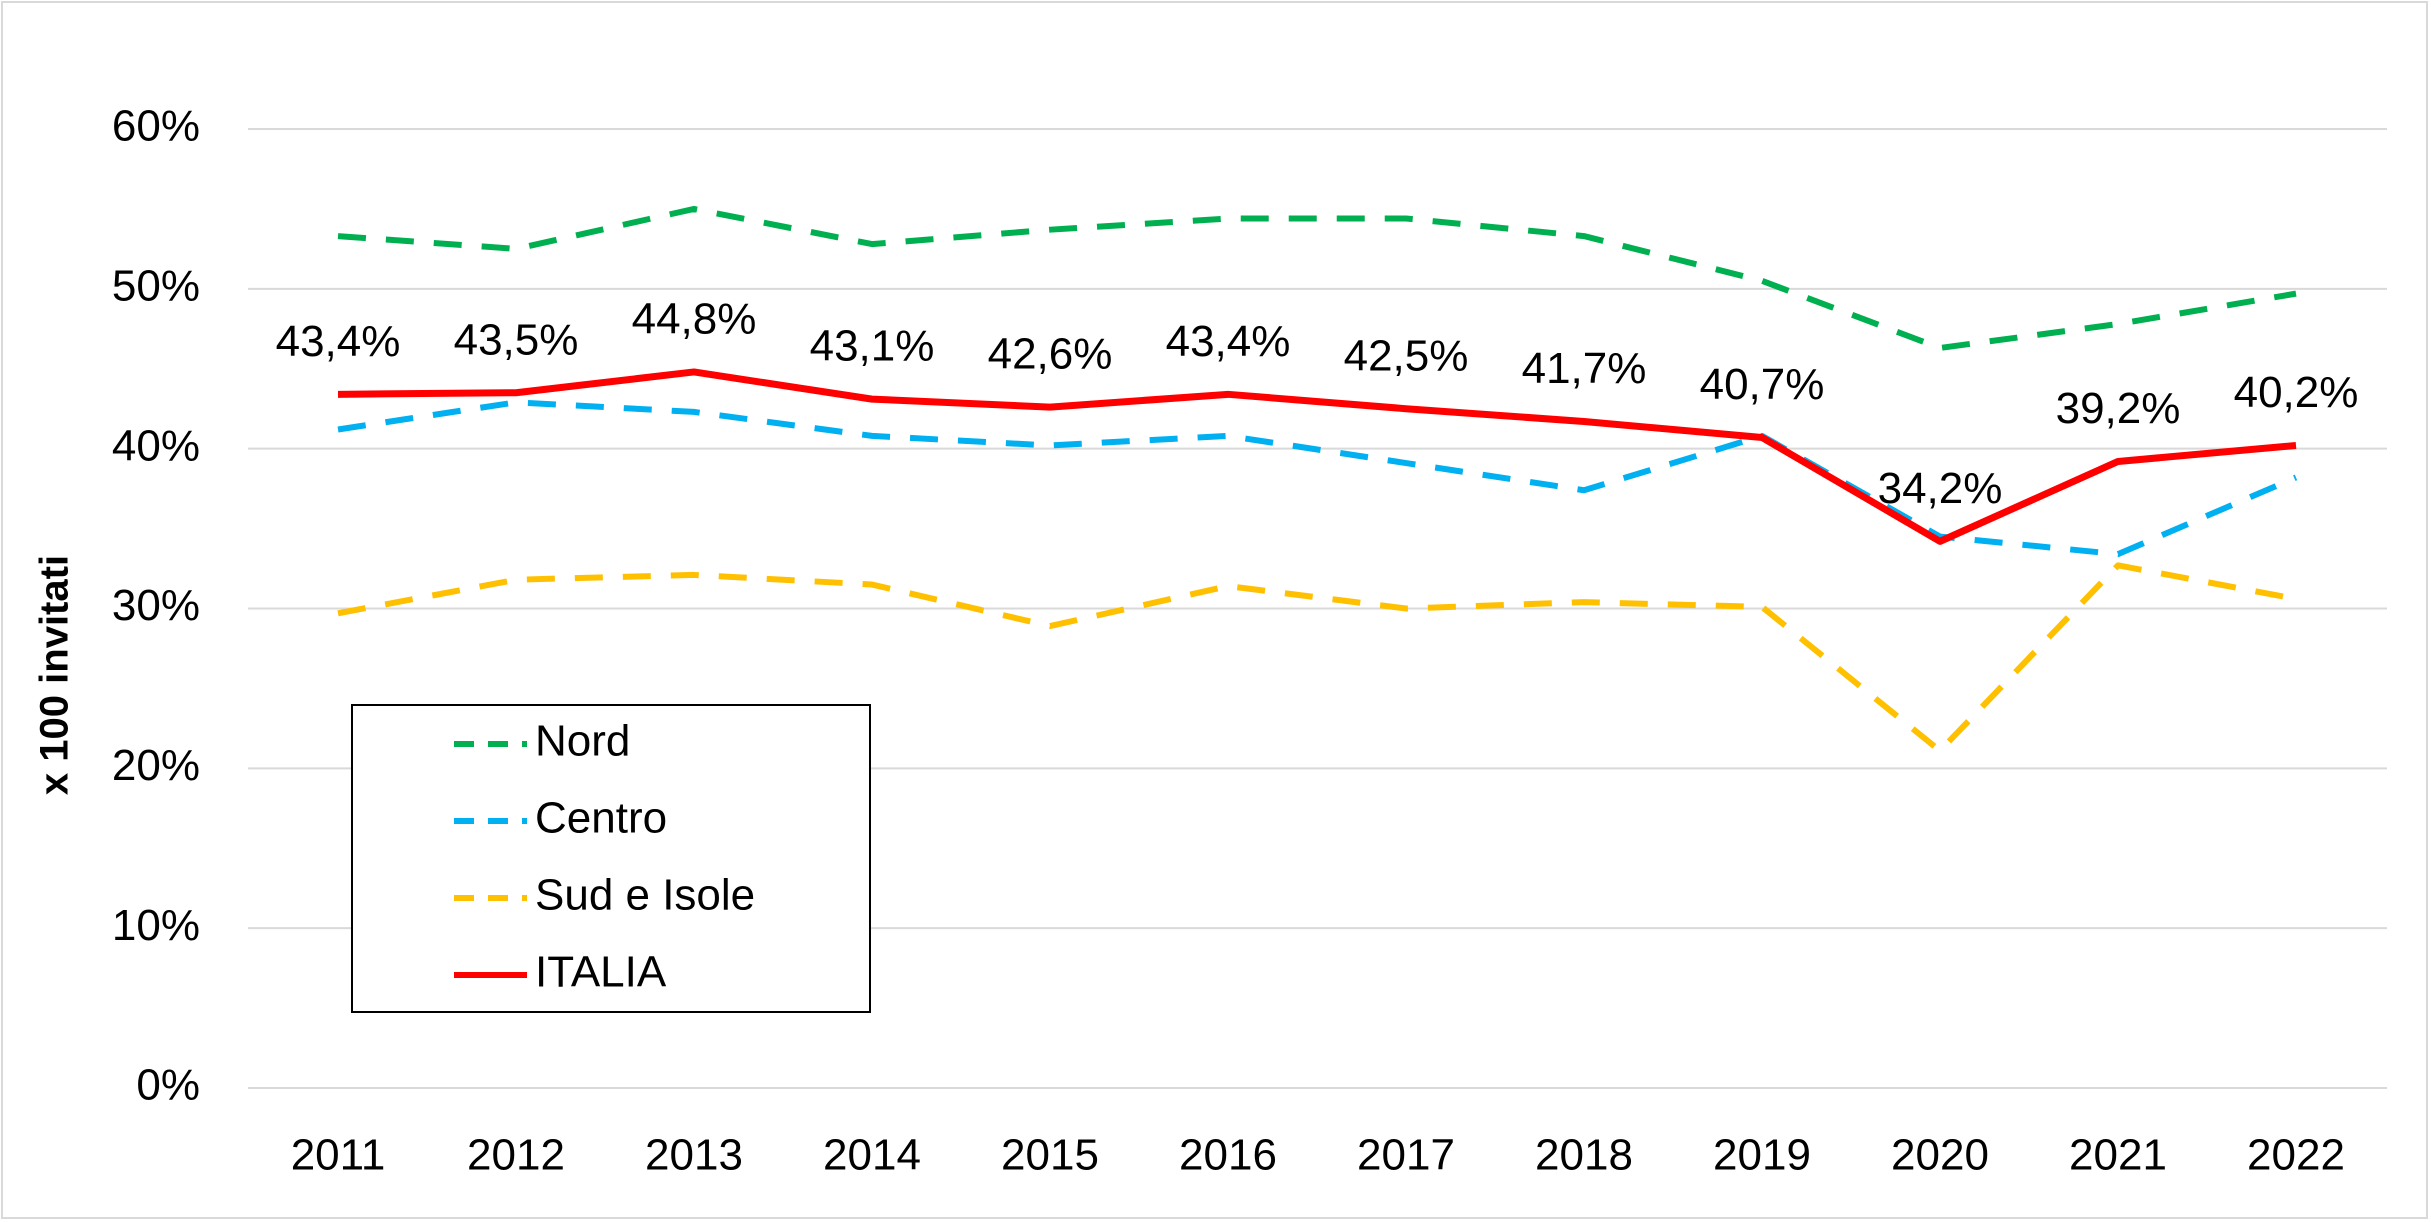  Describe the element at coordinates (338, 1155) in the screenshot. I see `x-tick-label: 2011` at that location.